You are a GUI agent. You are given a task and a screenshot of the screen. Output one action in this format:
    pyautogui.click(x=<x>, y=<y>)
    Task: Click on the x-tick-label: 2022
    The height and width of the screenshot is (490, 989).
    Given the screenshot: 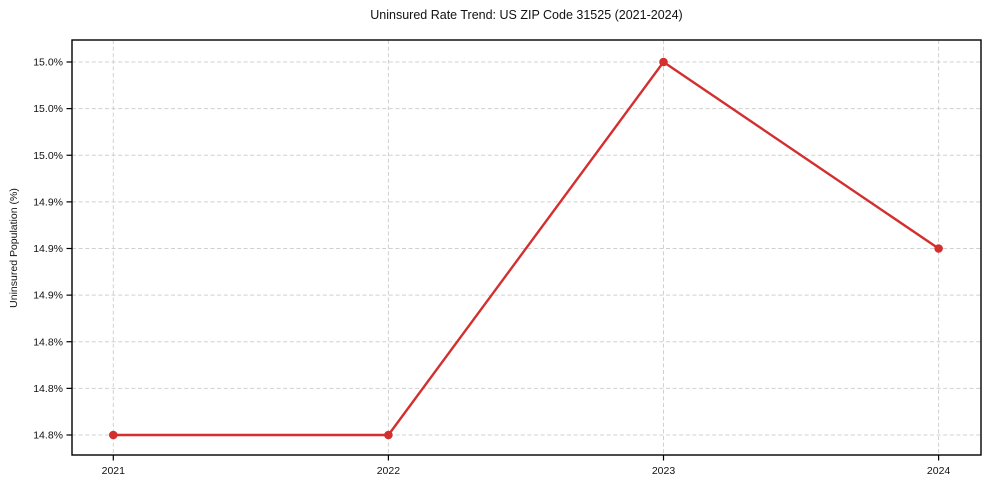 What is the action you would take?
    pyautogui.click(x=389, y=471)
    